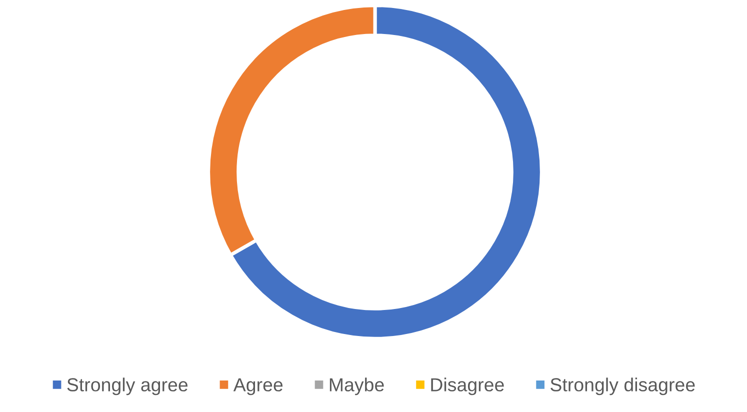  I want to click on legend-label: Disagree, so click(467, 387).